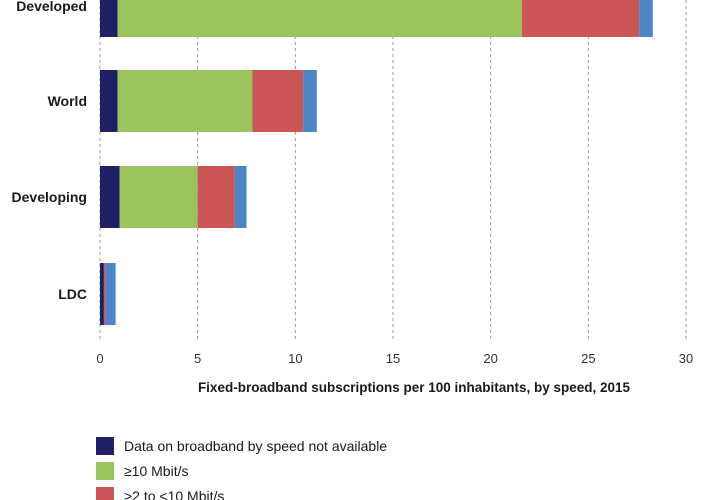 This screenshot has width=716, height=500. I want to click on x-tick-label: 25, so click(588, 358).